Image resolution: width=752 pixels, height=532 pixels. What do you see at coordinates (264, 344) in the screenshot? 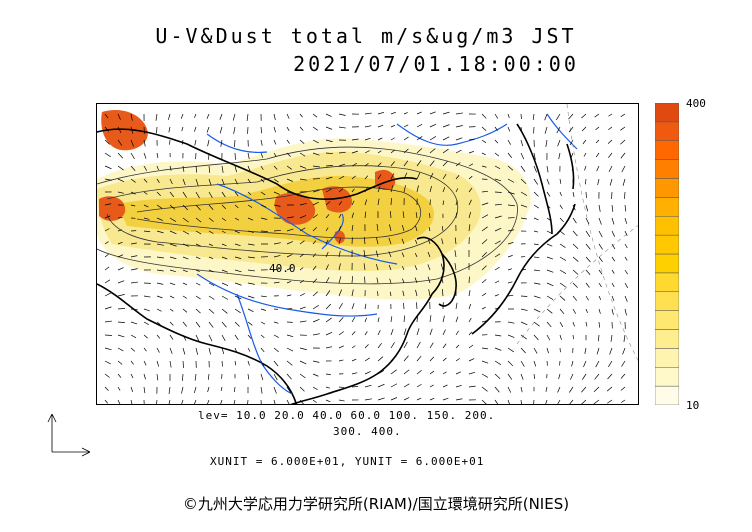
I see `river` at bounding box center [264, 344].